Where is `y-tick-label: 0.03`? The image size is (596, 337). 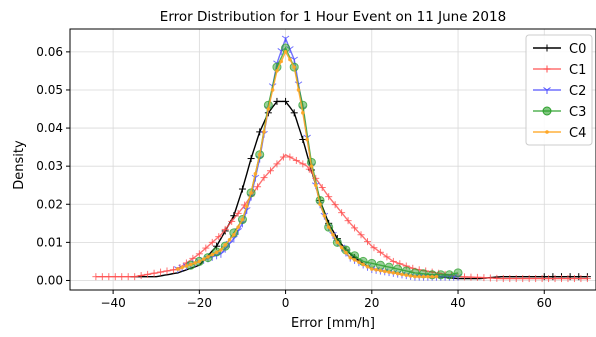 y-tick-label: 0.03 is located at coordinates (49, 166).